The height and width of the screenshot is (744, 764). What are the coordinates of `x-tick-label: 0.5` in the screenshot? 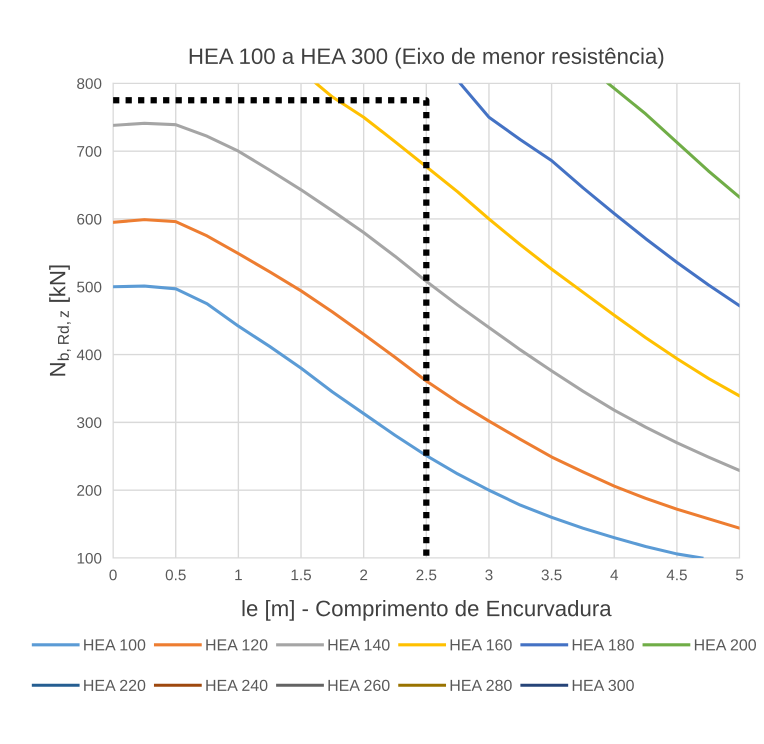 It's located at (176, 575).